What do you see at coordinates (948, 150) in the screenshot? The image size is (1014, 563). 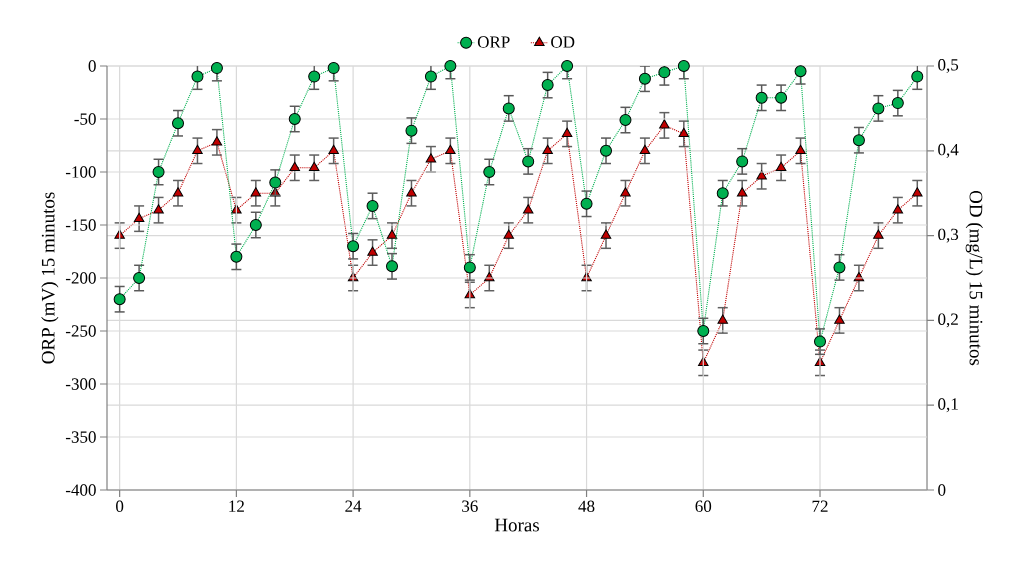 I see `y2-tick-label: 0,4` at bounding box center [948, 150].